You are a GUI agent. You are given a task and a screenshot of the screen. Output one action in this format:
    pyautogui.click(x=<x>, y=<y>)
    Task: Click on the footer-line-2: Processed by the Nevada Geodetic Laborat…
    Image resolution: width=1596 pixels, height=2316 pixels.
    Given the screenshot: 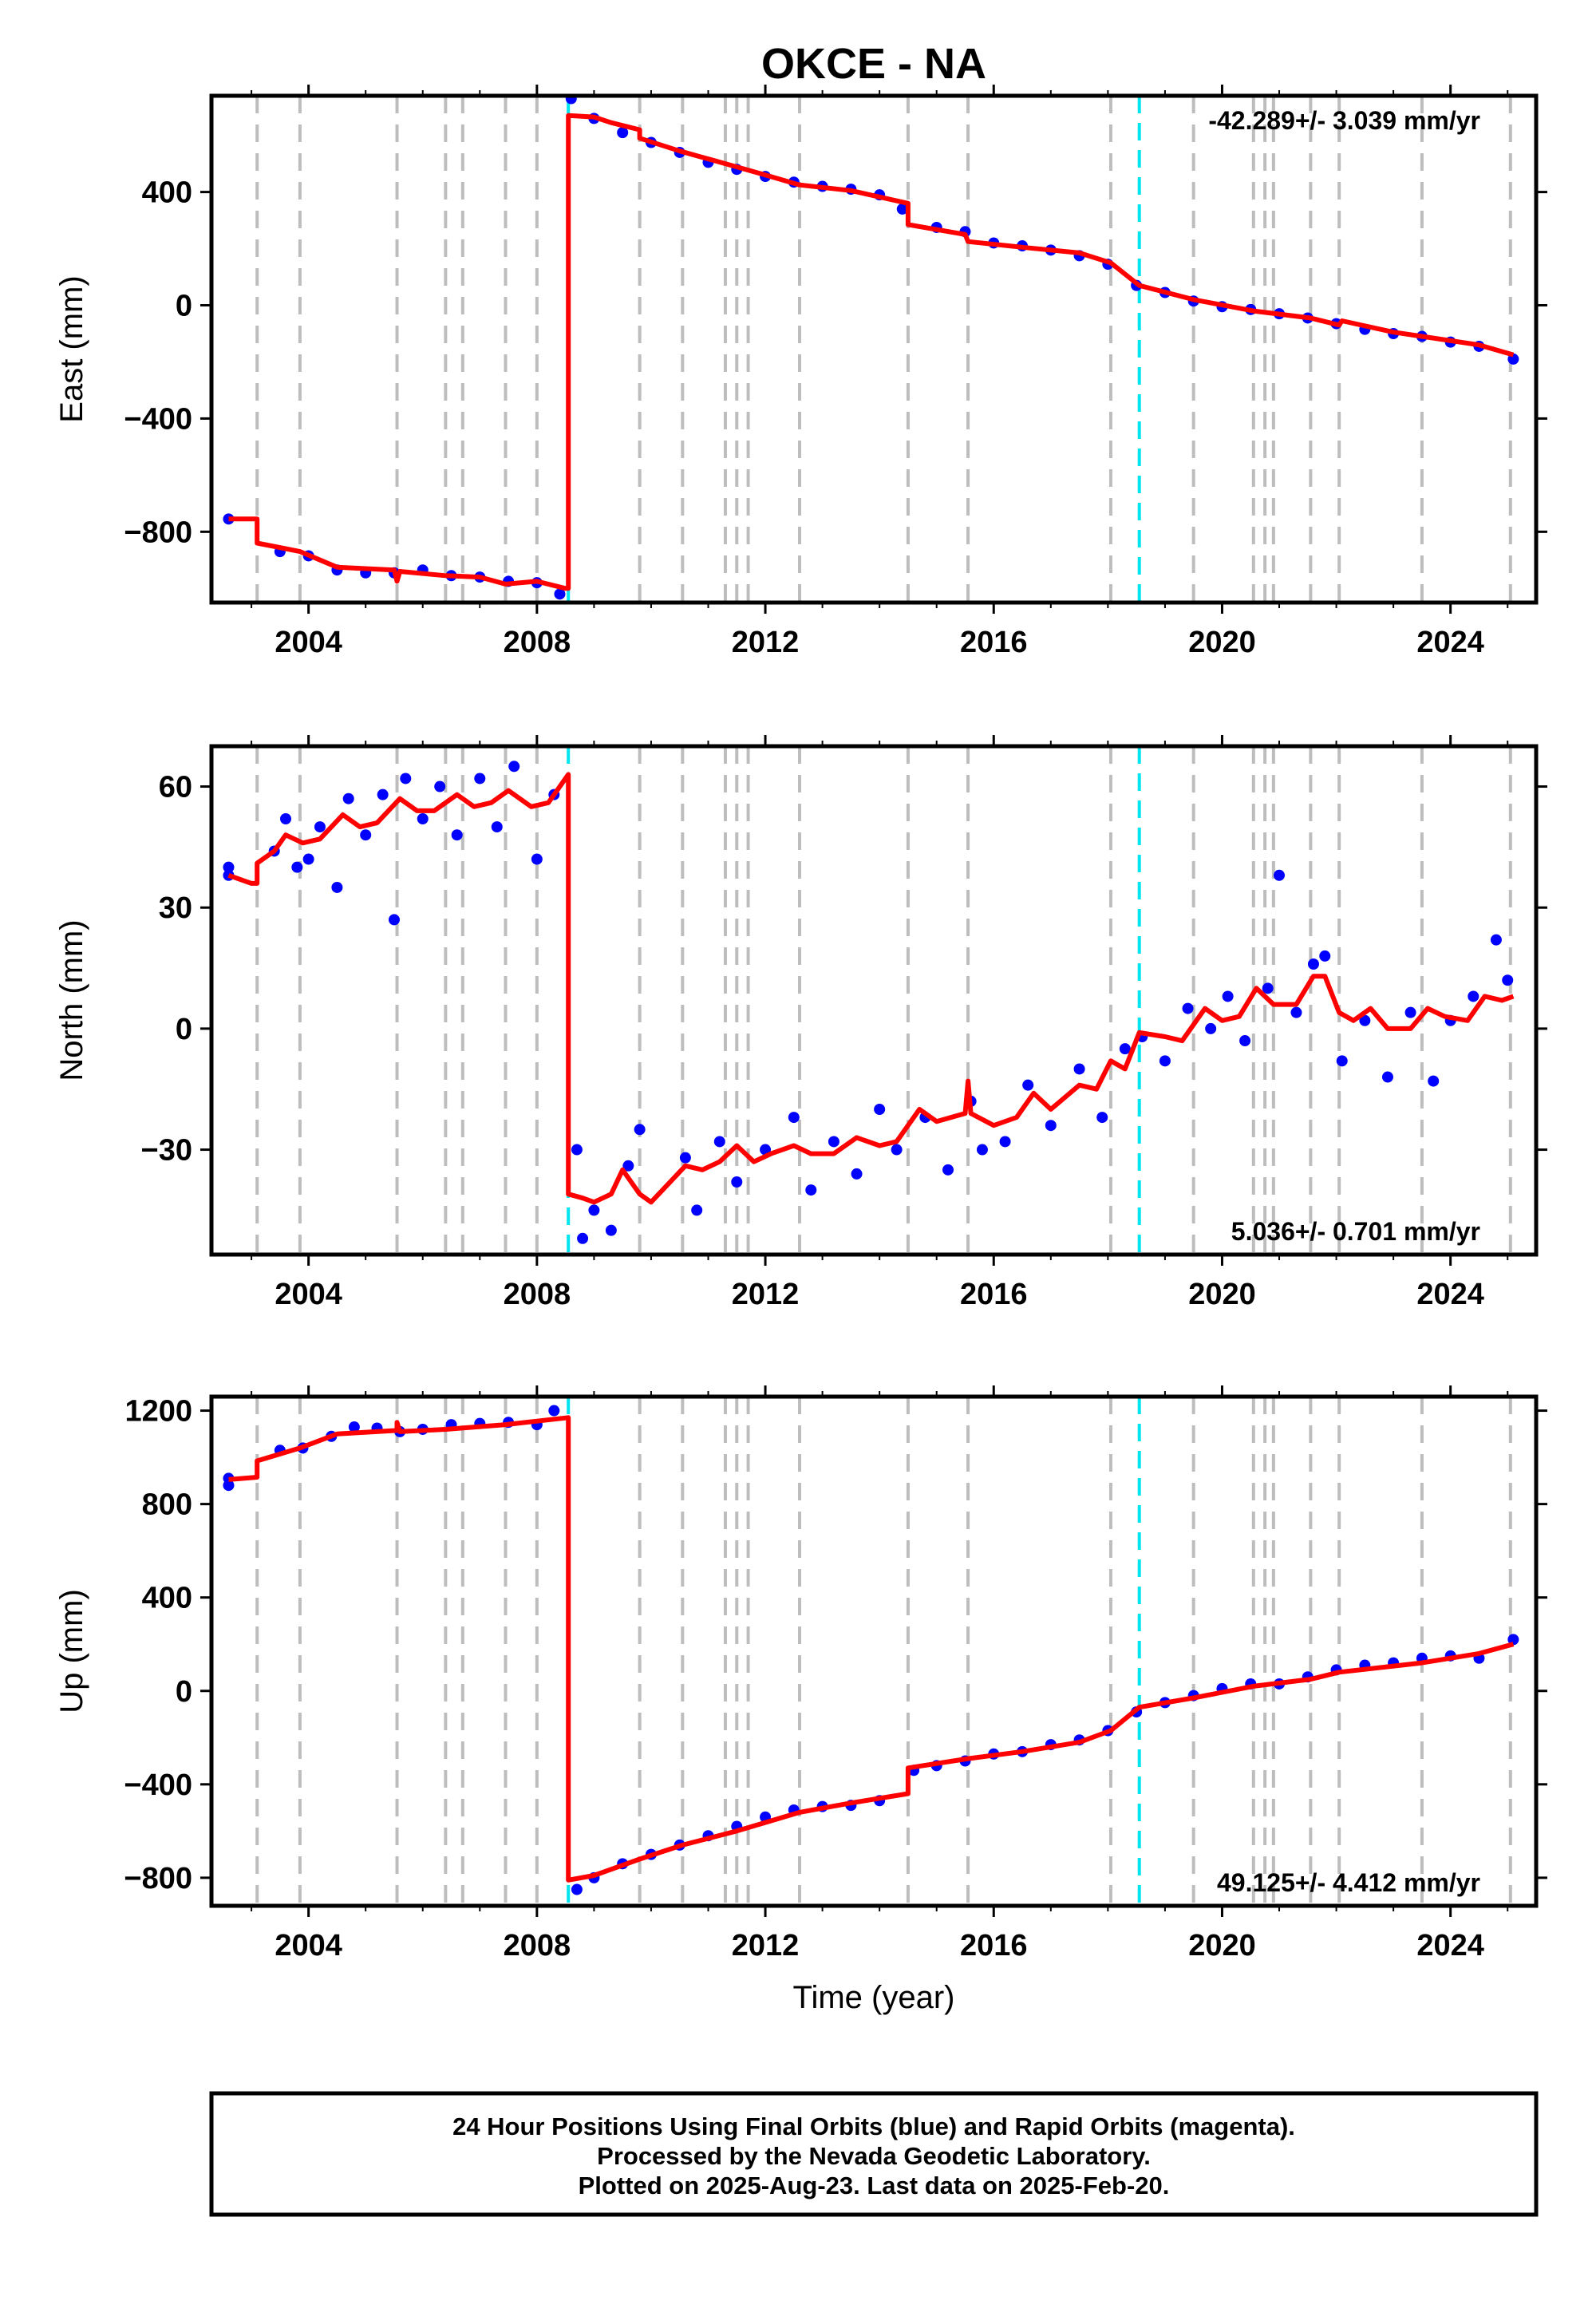 What is the action you would take?
    pyautogui.click(x=874, y=2156)
    